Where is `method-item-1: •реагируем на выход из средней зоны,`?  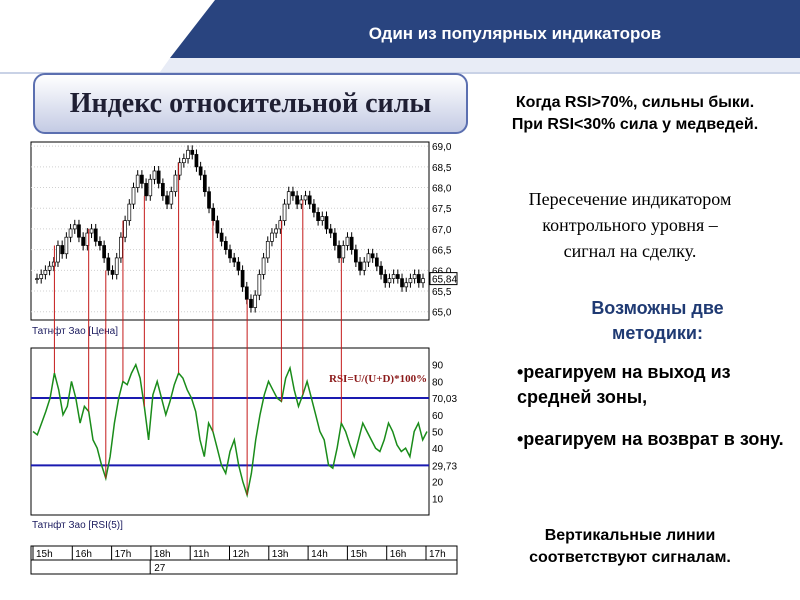
method-item-1: •реагируем на выход из средней зоны, is located at coordinates (624, 384).